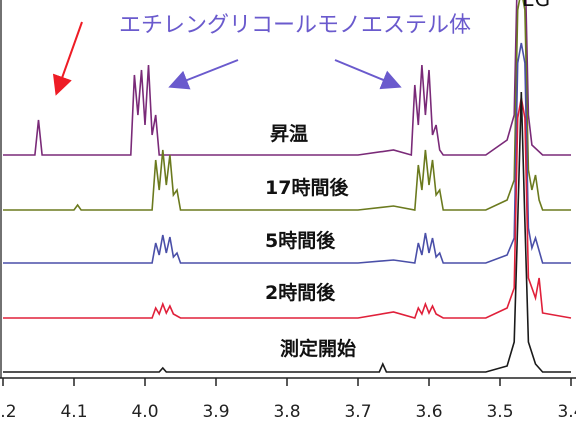 The height and width of the screenshot is (425, 576). Describe the element at coordinates (289, 134) in the screenshot. I see `trace-label: 昇温` at that location.